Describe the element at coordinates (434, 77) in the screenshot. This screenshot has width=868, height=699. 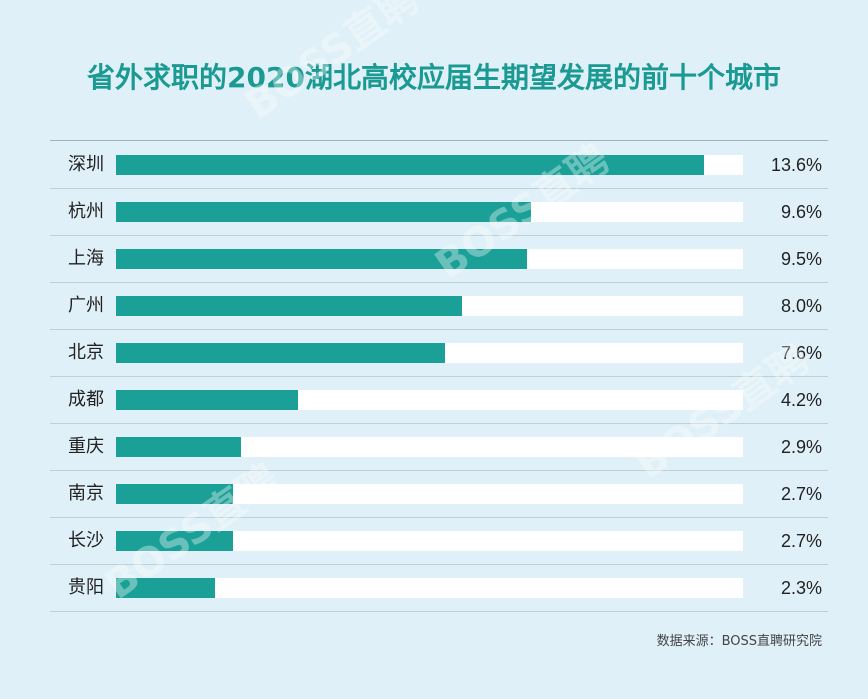
I see `chart-title: 省外求职的2020湖北高校应届生期望发展的前十个城市` at that location.